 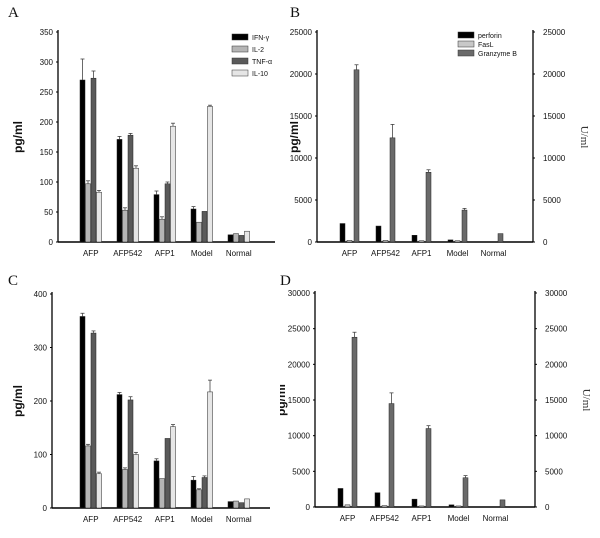 I want to click on y-tick-label: 150, so click(x=47, y=152).